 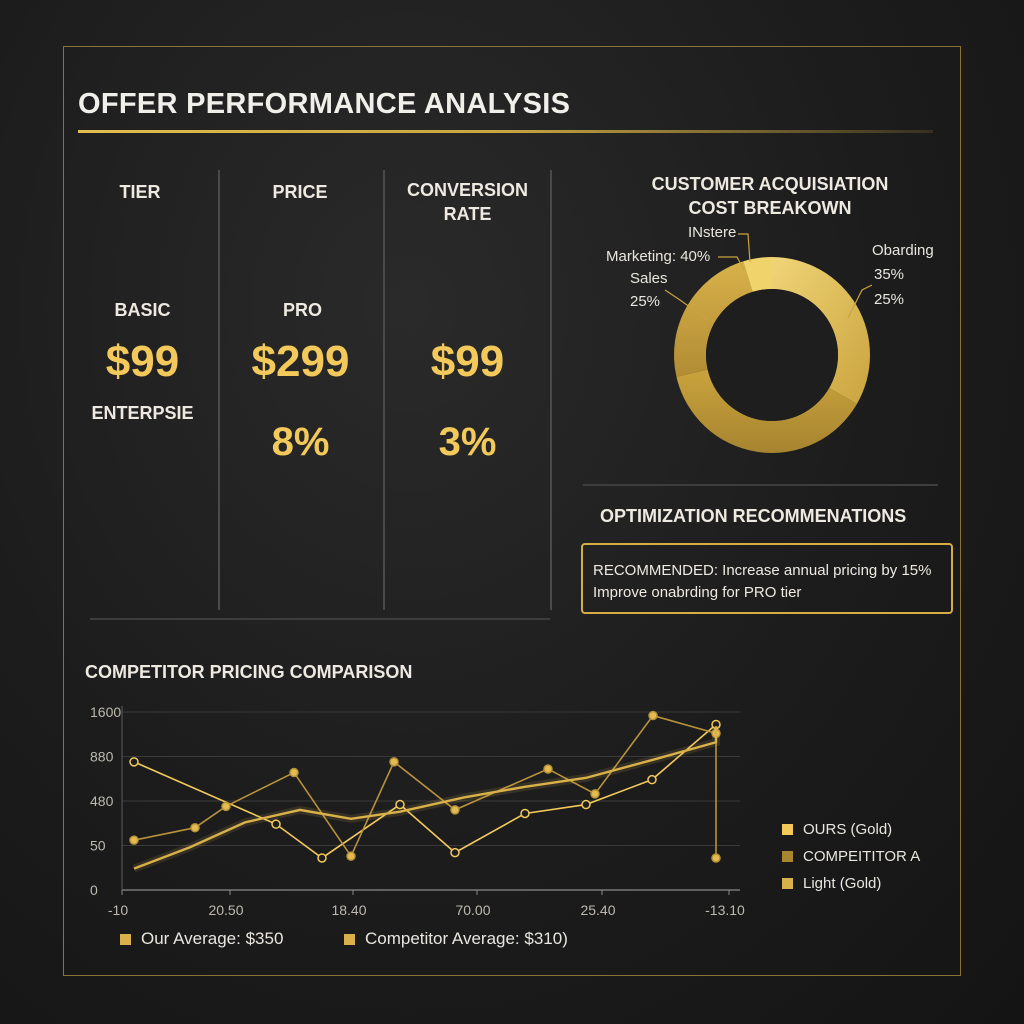 I want to click on x-tick-label: -10, so click(x=118, y=910).